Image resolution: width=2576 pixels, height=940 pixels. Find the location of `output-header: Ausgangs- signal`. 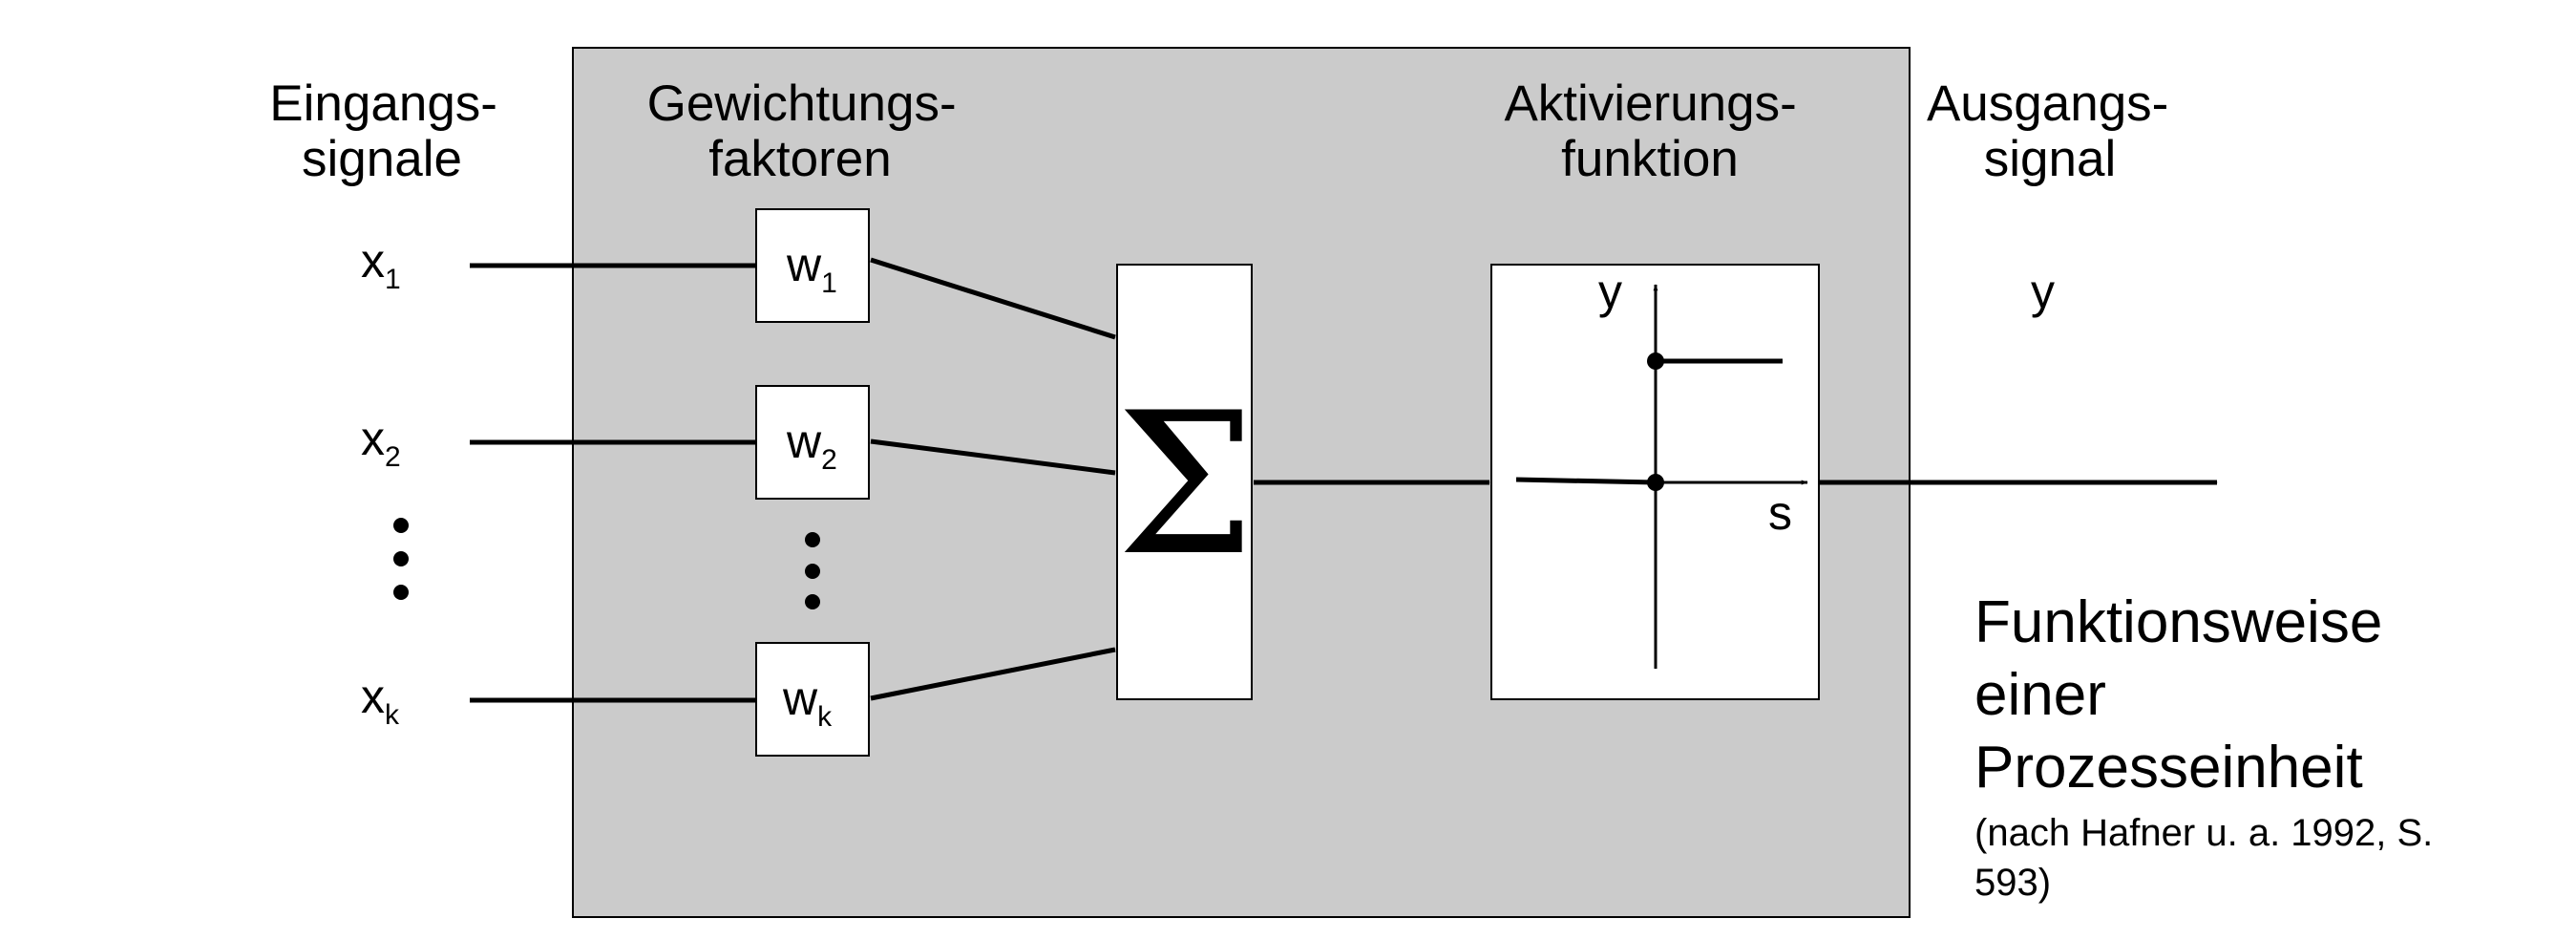

output-header: Ausgangs- signal is located at coordinates (2055, 131).